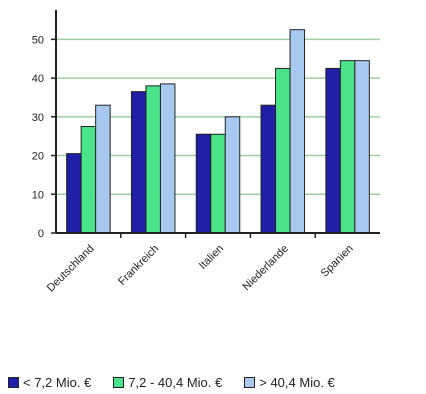  What do you see at coordinates (38, 157) in the screenshot?
I see `y-tick-label: 20` at bounding box center [38, 157].